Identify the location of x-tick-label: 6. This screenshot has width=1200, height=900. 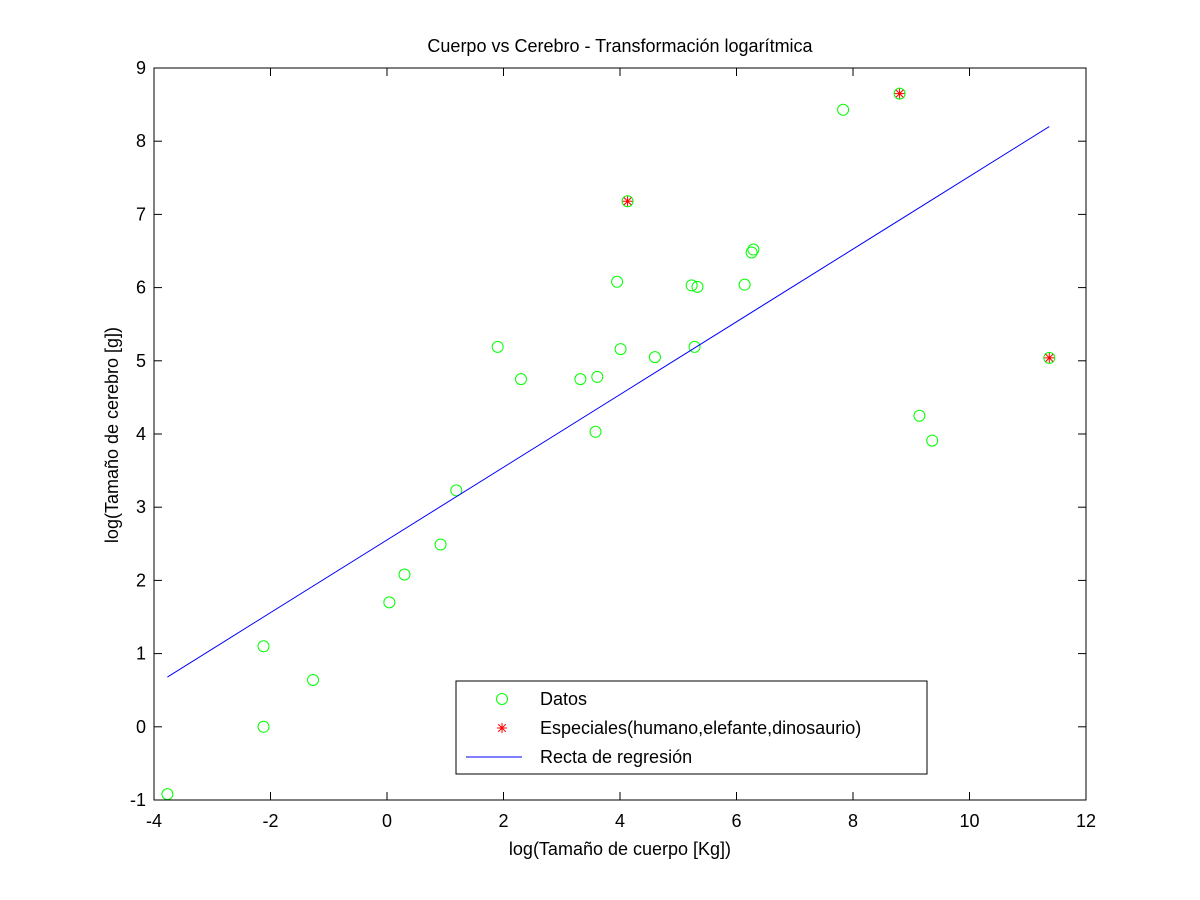
(736, 821).